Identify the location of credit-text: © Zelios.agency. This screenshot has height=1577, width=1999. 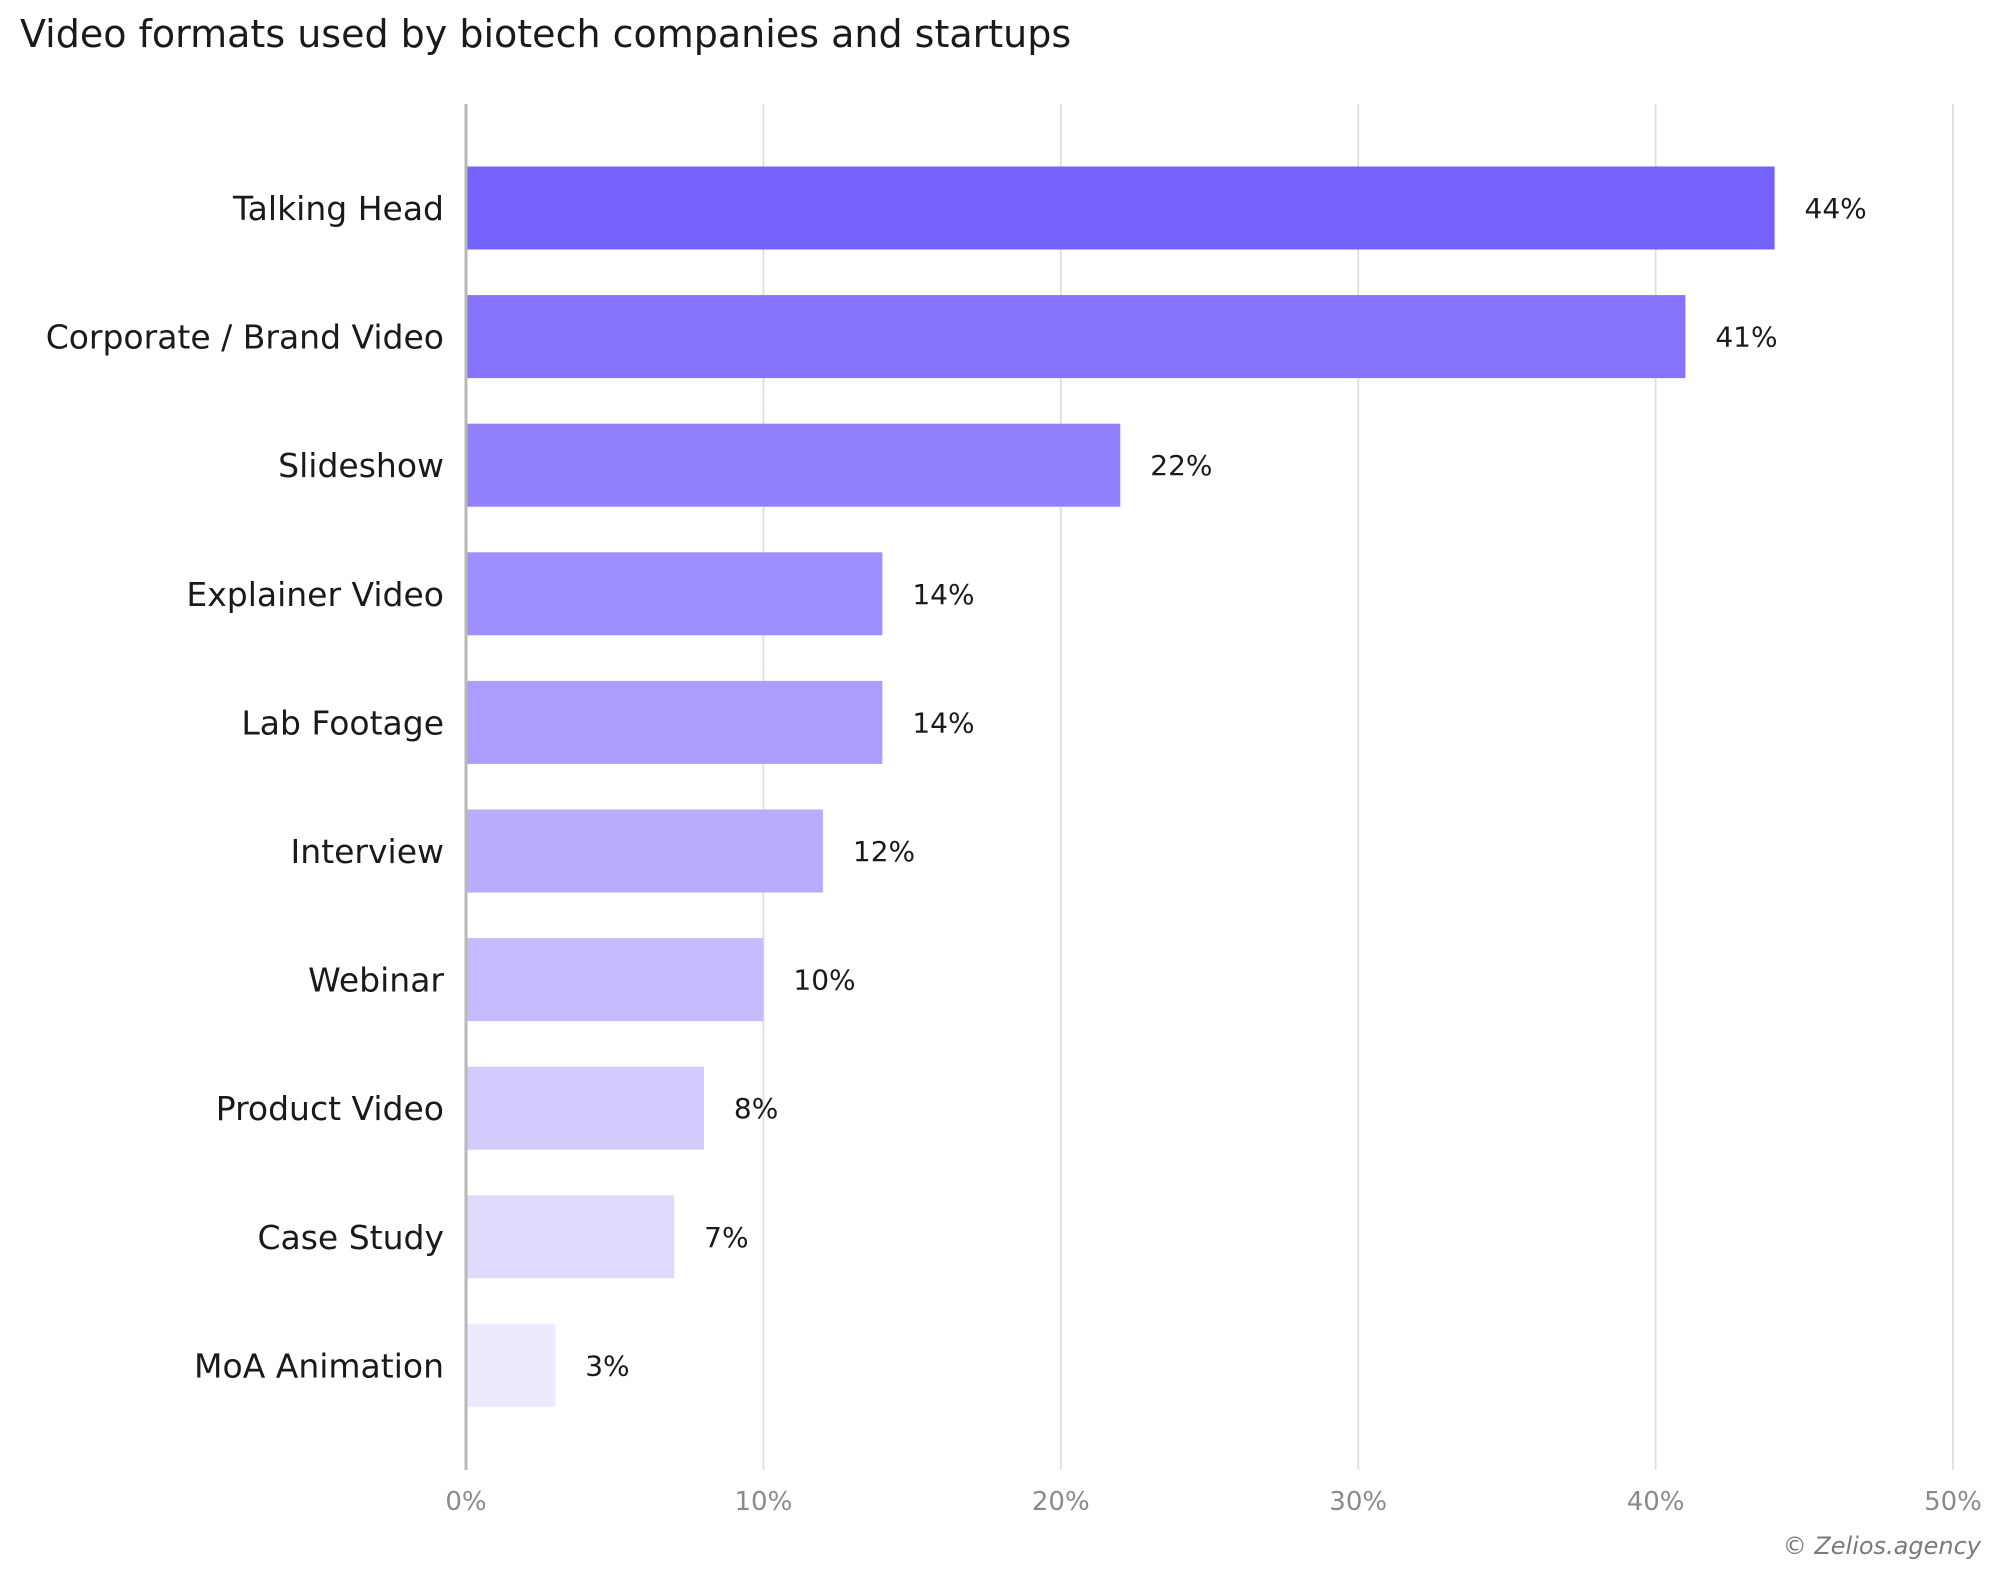
(1881, 1546).